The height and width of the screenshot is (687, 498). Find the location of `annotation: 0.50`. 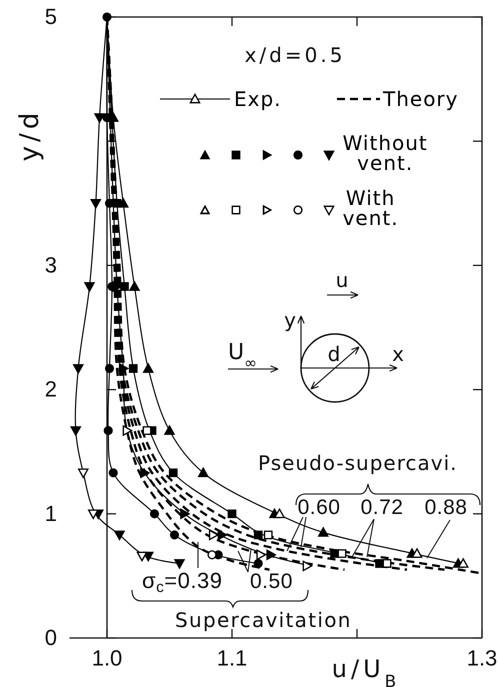

annotation: 0.50 is located at coordinates (271, 581).